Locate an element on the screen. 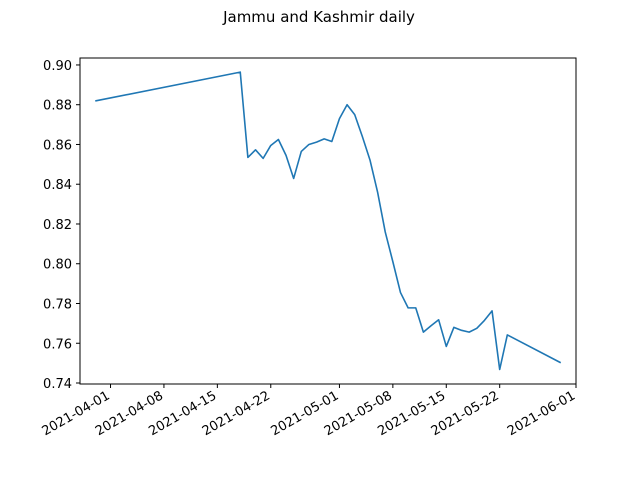 This screenshot has height=480, width=640. y-tick-label: 0.76 is located at coordinates (57, 344).